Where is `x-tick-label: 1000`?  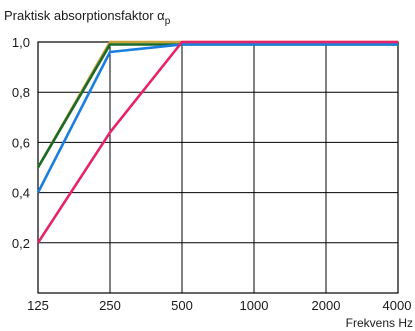
x-tick-label: 1000 is located at coordinates (254, 305).